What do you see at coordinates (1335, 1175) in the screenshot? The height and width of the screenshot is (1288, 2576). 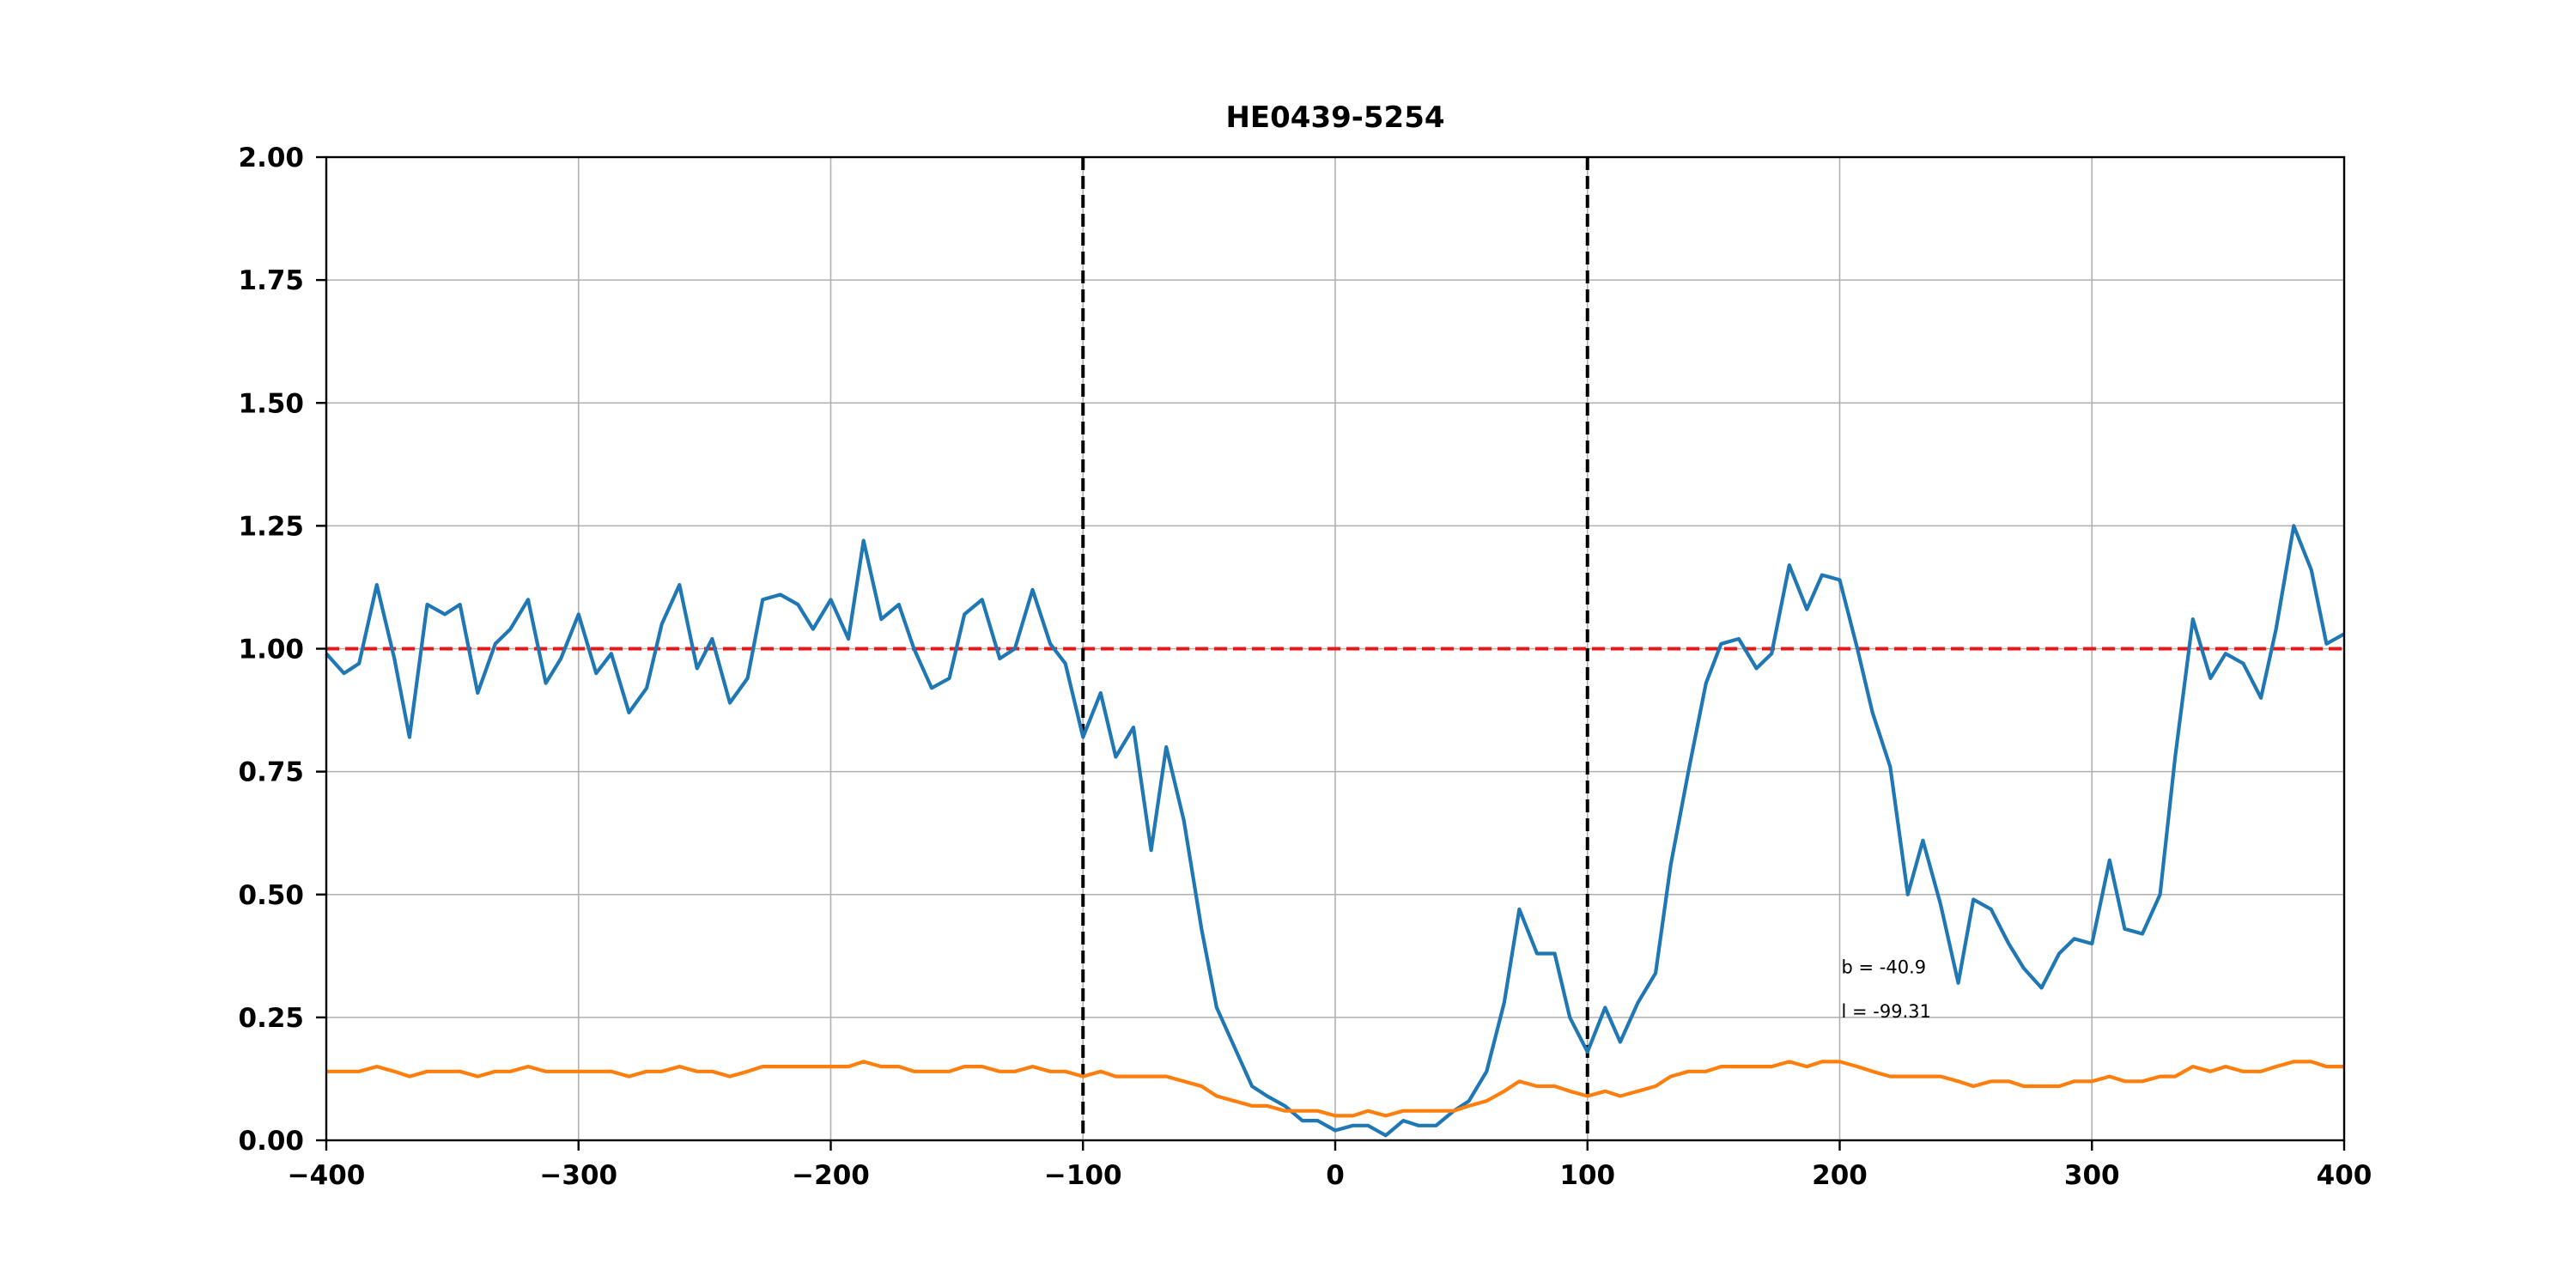 I see `x-tick-label: 0` at bounding box center [1335, 1175].